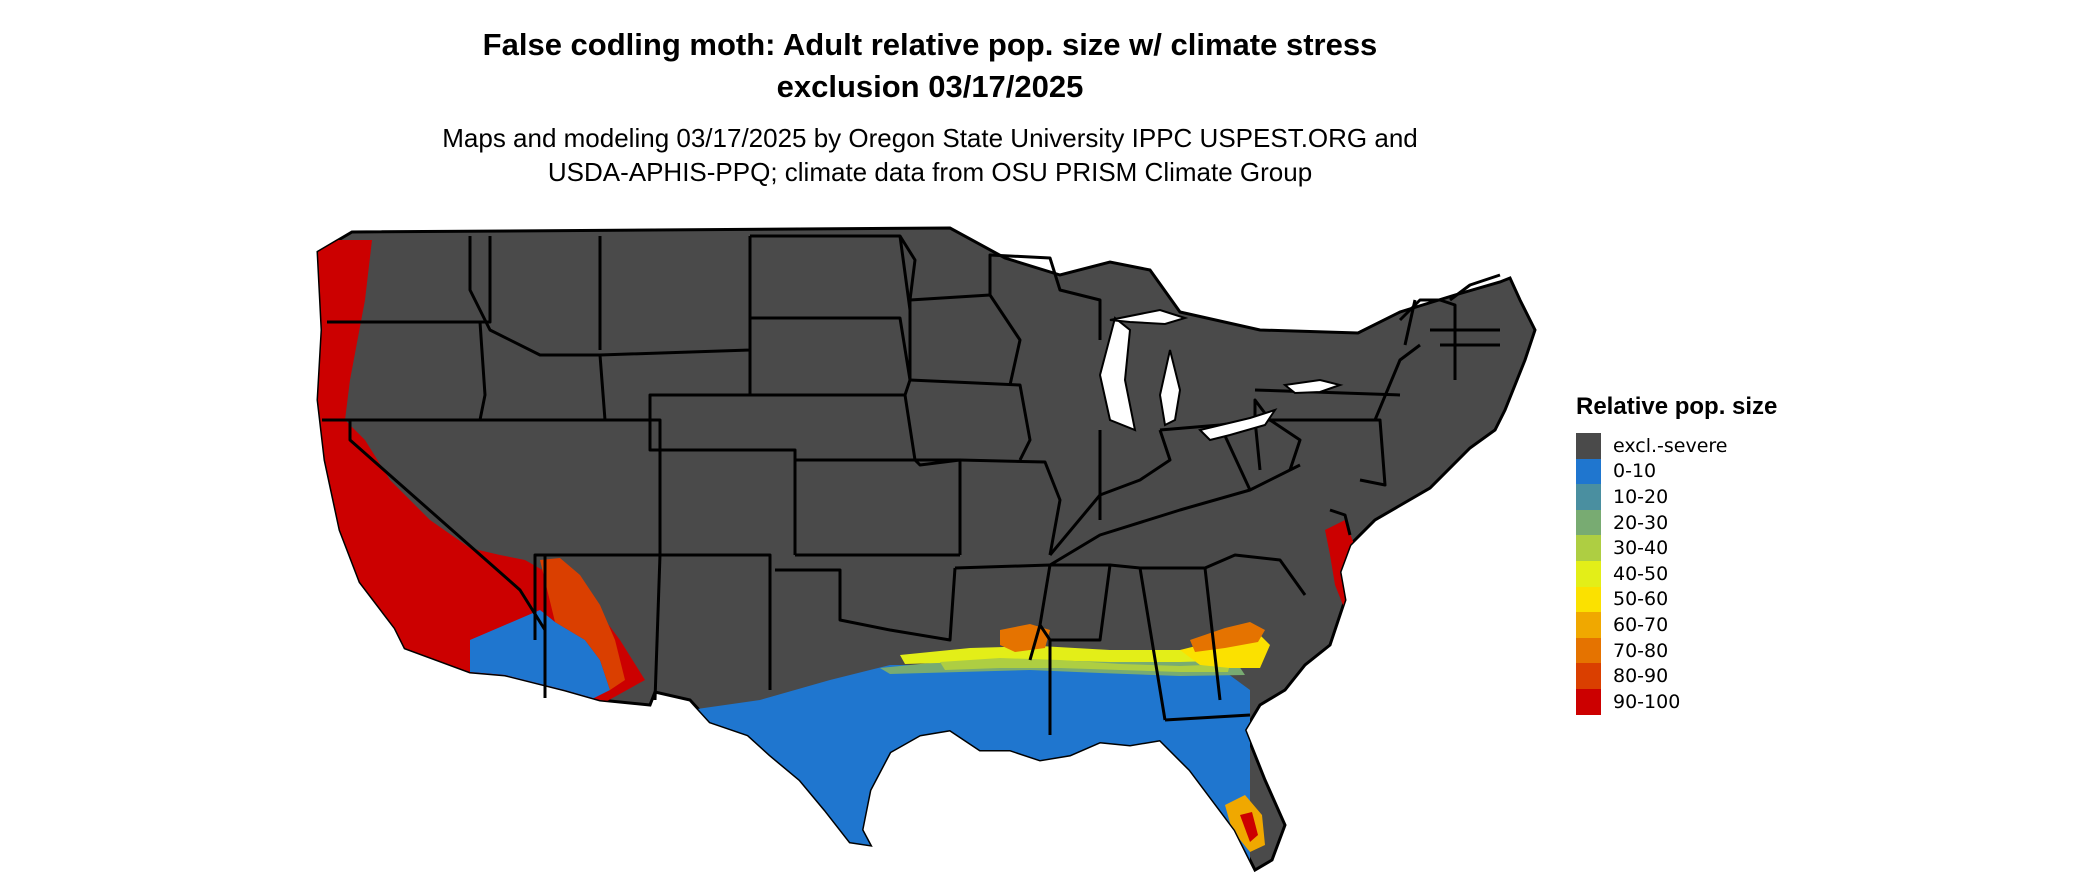 The height and width of the screenshot is (892, 2100). I want to click on legend-item: excl.-severe, so click(1676, 446).